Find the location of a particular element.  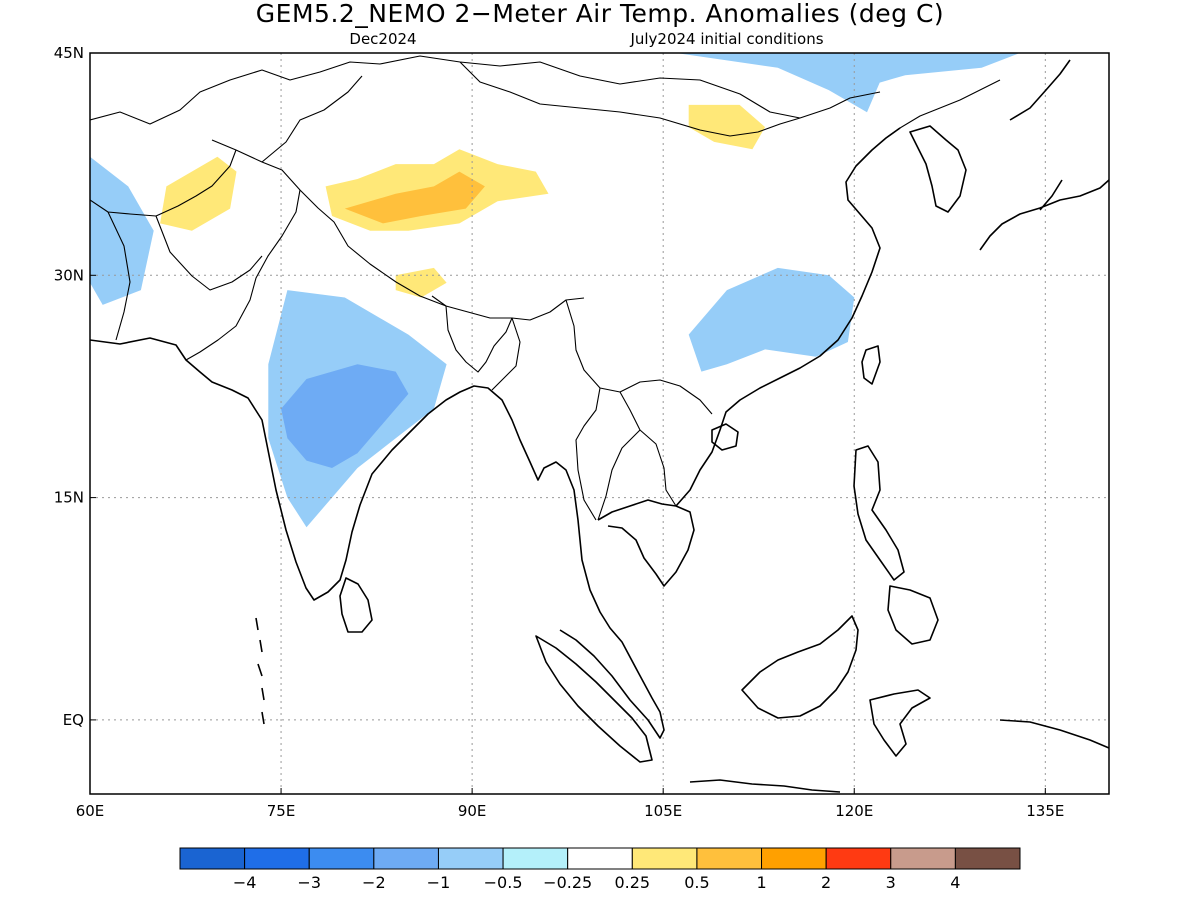

border-pakistan-india is located at coordinates (243, 275).